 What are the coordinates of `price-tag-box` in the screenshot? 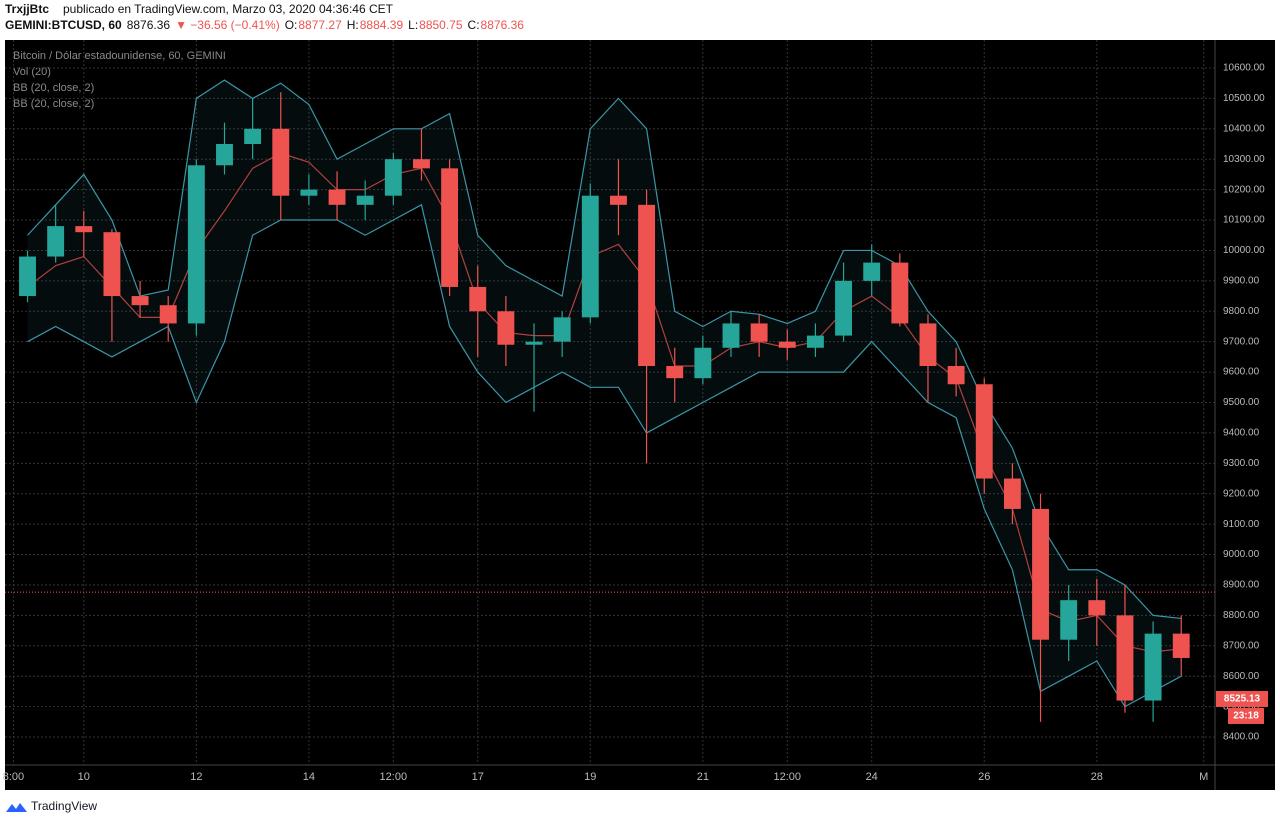 It's located at (1242, 698).